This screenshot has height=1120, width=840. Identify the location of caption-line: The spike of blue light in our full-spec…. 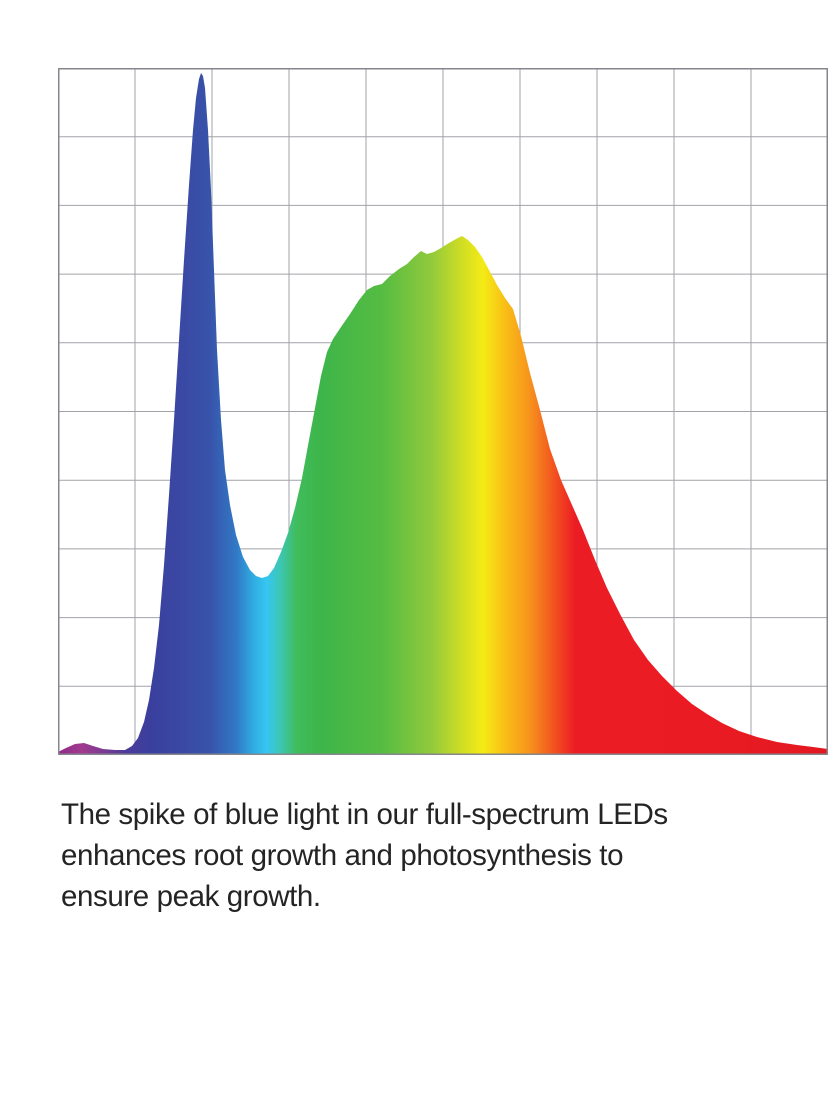
(364, 814).